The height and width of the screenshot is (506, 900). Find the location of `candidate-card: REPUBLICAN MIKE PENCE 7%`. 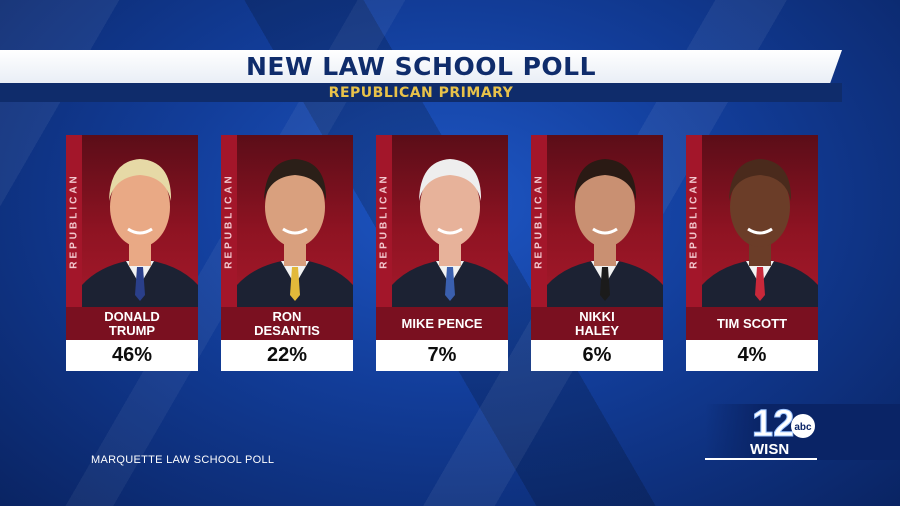

candidate-card: REPUBLICAN MIKE PENCE 7% is located at coordinates (442, 253).